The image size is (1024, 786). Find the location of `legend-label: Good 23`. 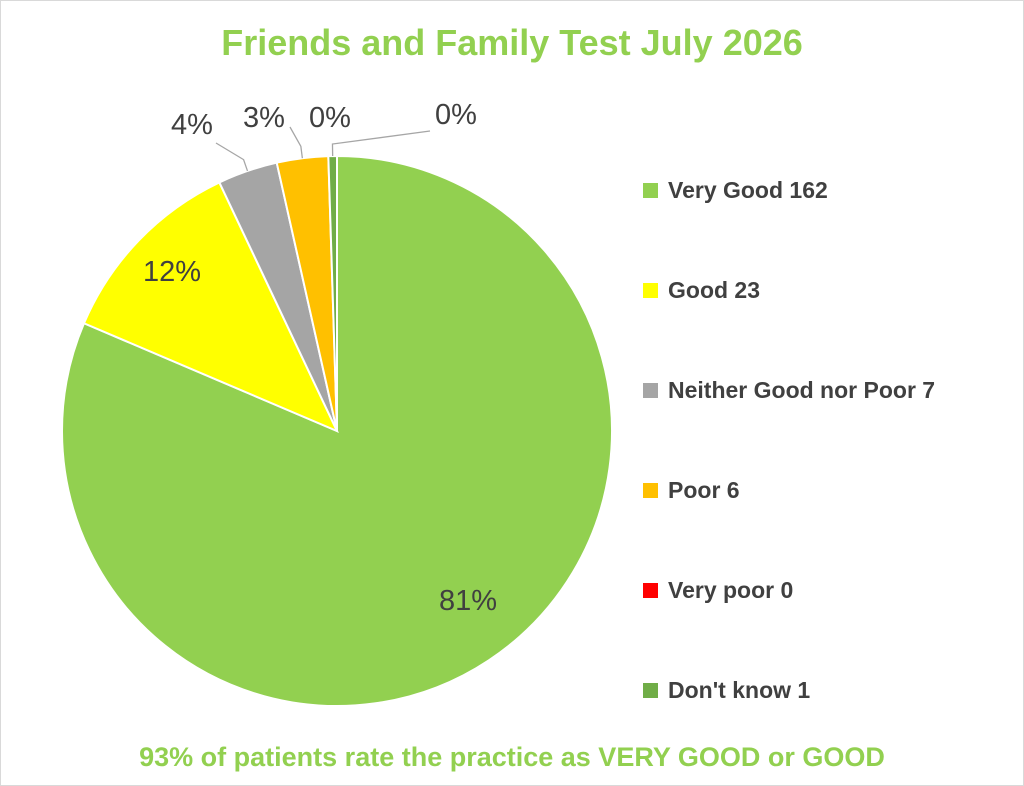

legend-label: Good 23 is located at coordinates (714, 289).